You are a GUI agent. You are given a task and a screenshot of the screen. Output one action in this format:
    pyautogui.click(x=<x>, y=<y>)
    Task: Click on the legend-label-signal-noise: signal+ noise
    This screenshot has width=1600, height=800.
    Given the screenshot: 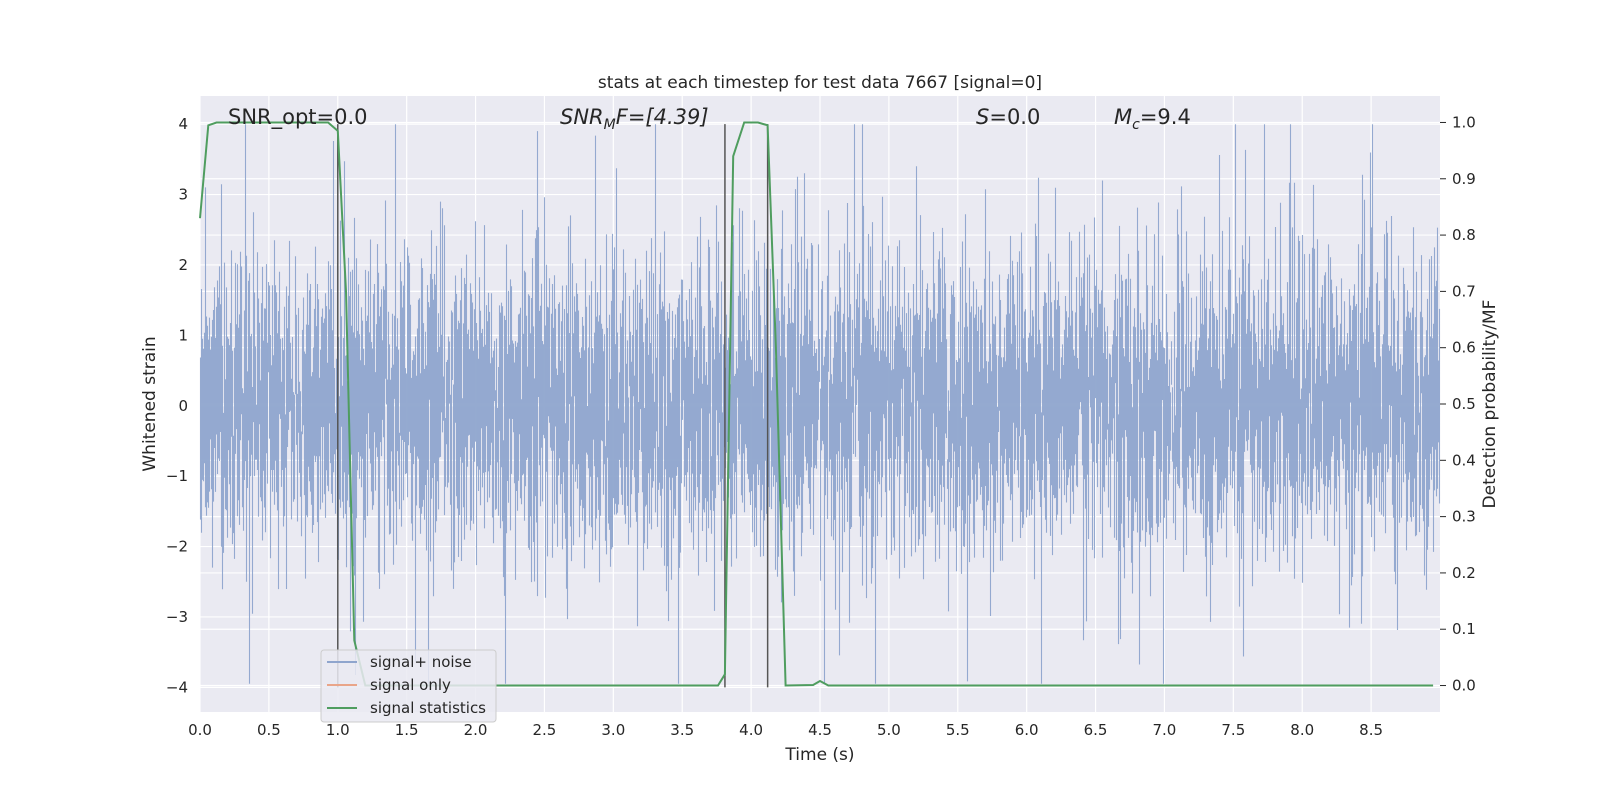 What is the action you would take?
    pyautogui.click(x=421, y=662)
    